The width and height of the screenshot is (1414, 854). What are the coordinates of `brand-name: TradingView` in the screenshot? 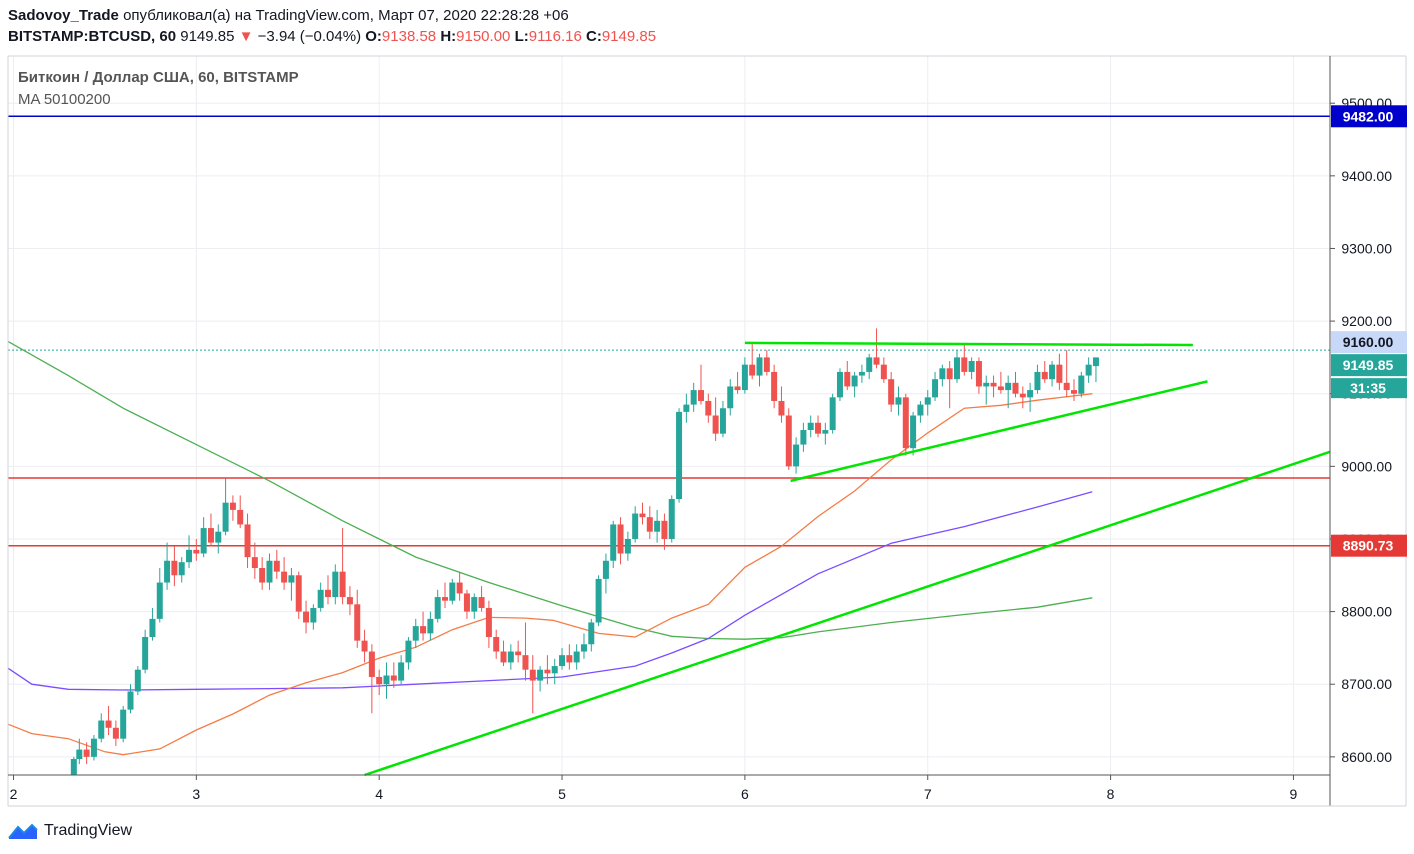 It's located at (88, 830).